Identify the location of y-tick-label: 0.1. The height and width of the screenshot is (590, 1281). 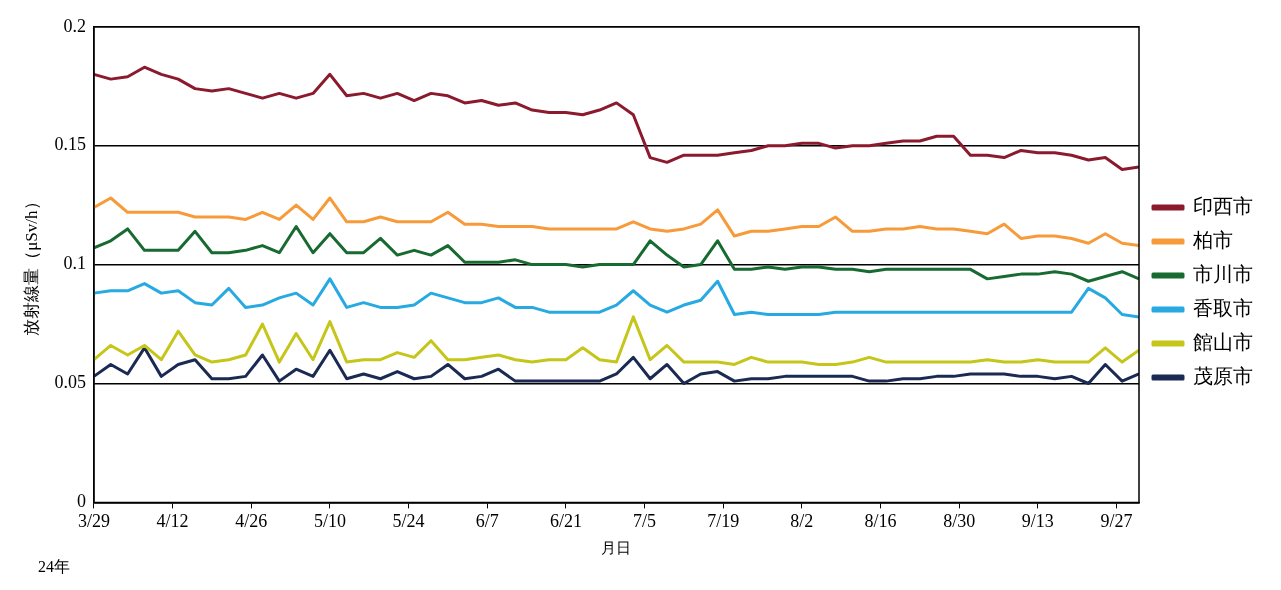
(74, 263).